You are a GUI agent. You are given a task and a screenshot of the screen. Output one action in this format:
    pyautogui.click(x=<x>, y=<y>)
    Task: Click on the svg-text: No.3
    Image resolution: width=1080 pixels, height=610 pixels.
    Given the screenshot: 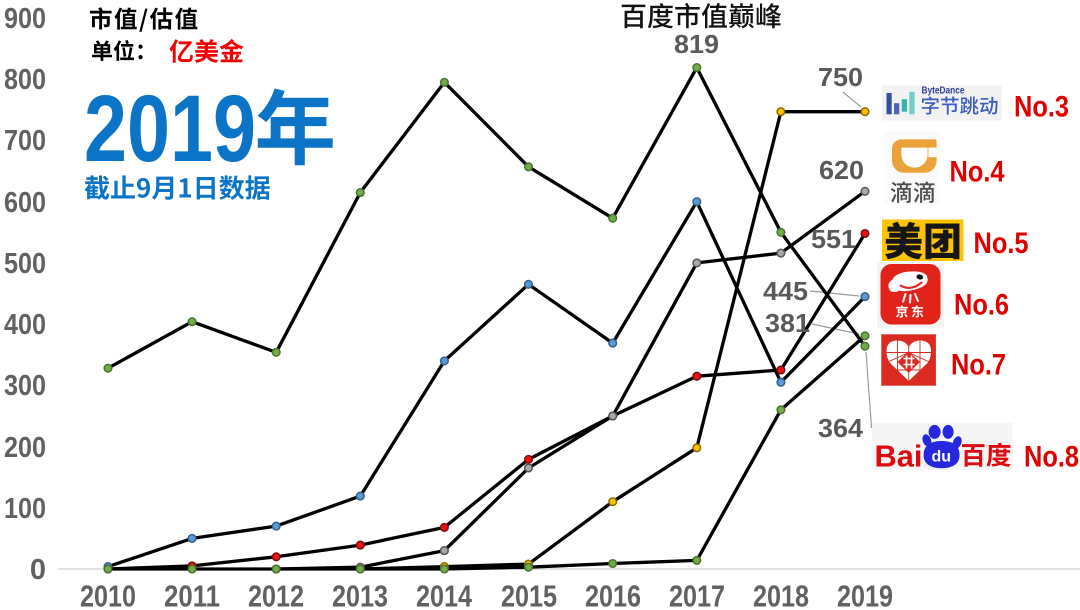 What is the action you would take?
    pyautogui.click(x=1041, y=107)
    